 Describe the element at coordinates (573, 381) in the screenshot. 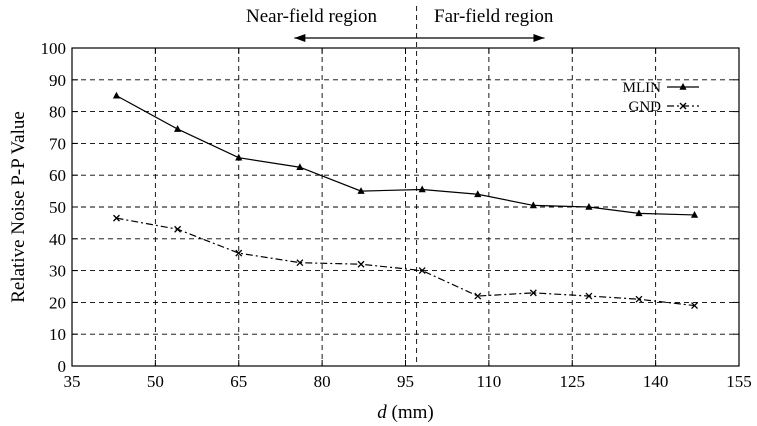

I see `x-tick-label: 125` at that location.